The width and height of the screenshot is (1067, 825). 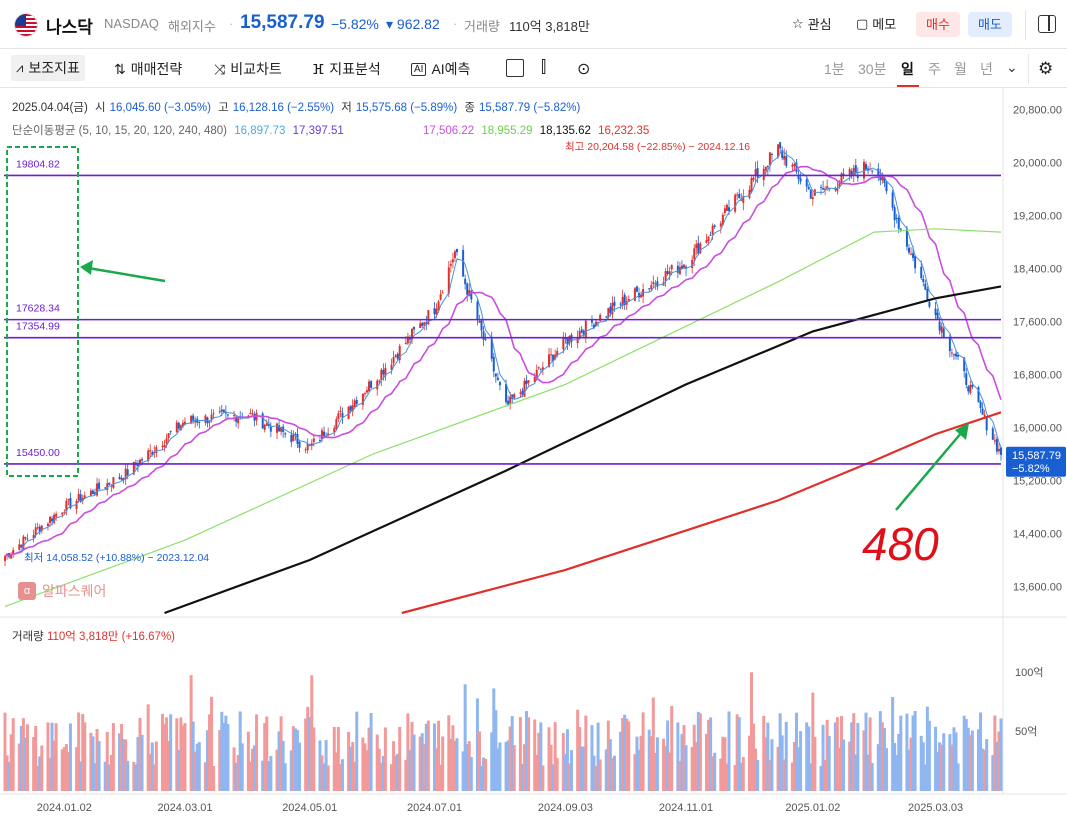 I want to click on x-tick-label: 2024.07.01, so click(x=434, y=808).